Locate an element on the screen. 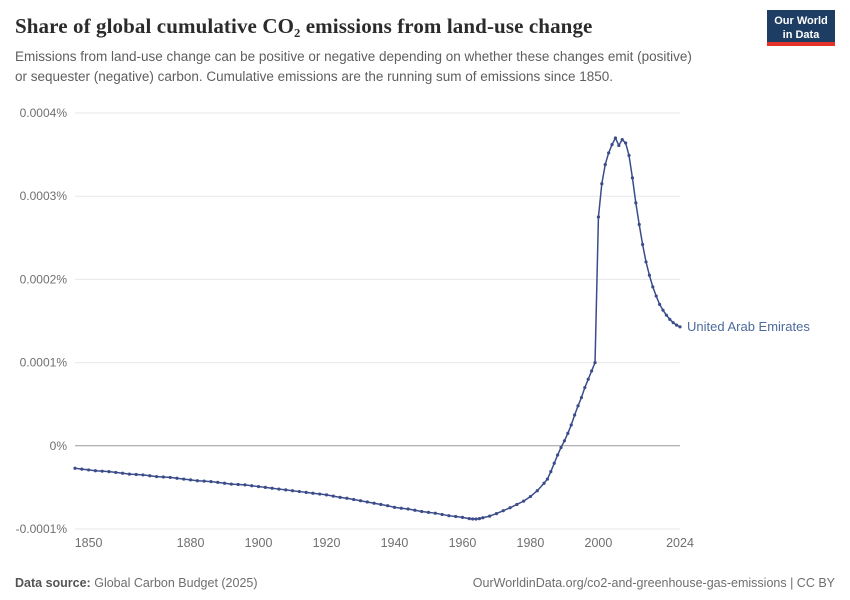 This screenshot has height=600, width=850. x-axis-tick-label: 2000 is located at coordinates (599, 543).